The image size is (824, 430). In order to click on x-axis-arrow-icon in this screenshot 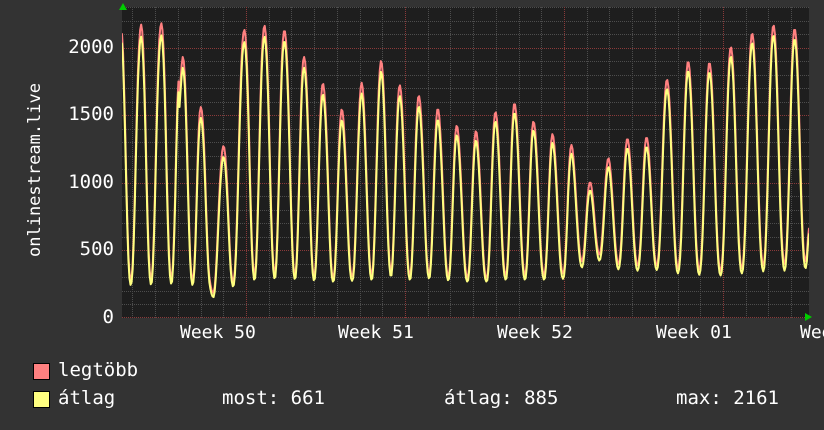, I will do `click(808, 317)`.